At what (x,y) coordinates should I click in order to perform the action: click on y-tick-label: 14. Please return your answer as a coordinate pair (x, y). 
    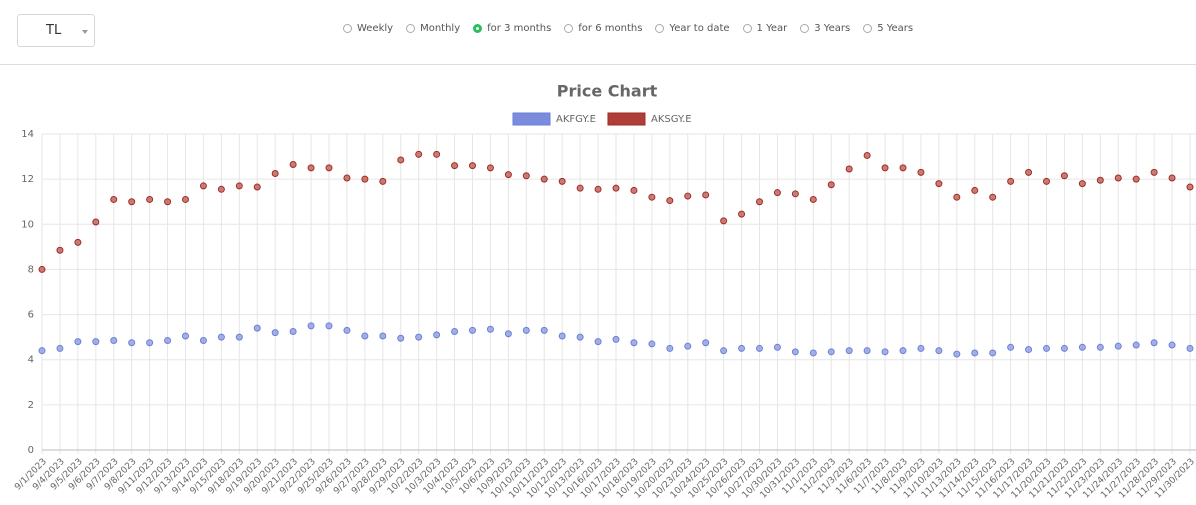
    Looking at the image, I should click on (27, 134).